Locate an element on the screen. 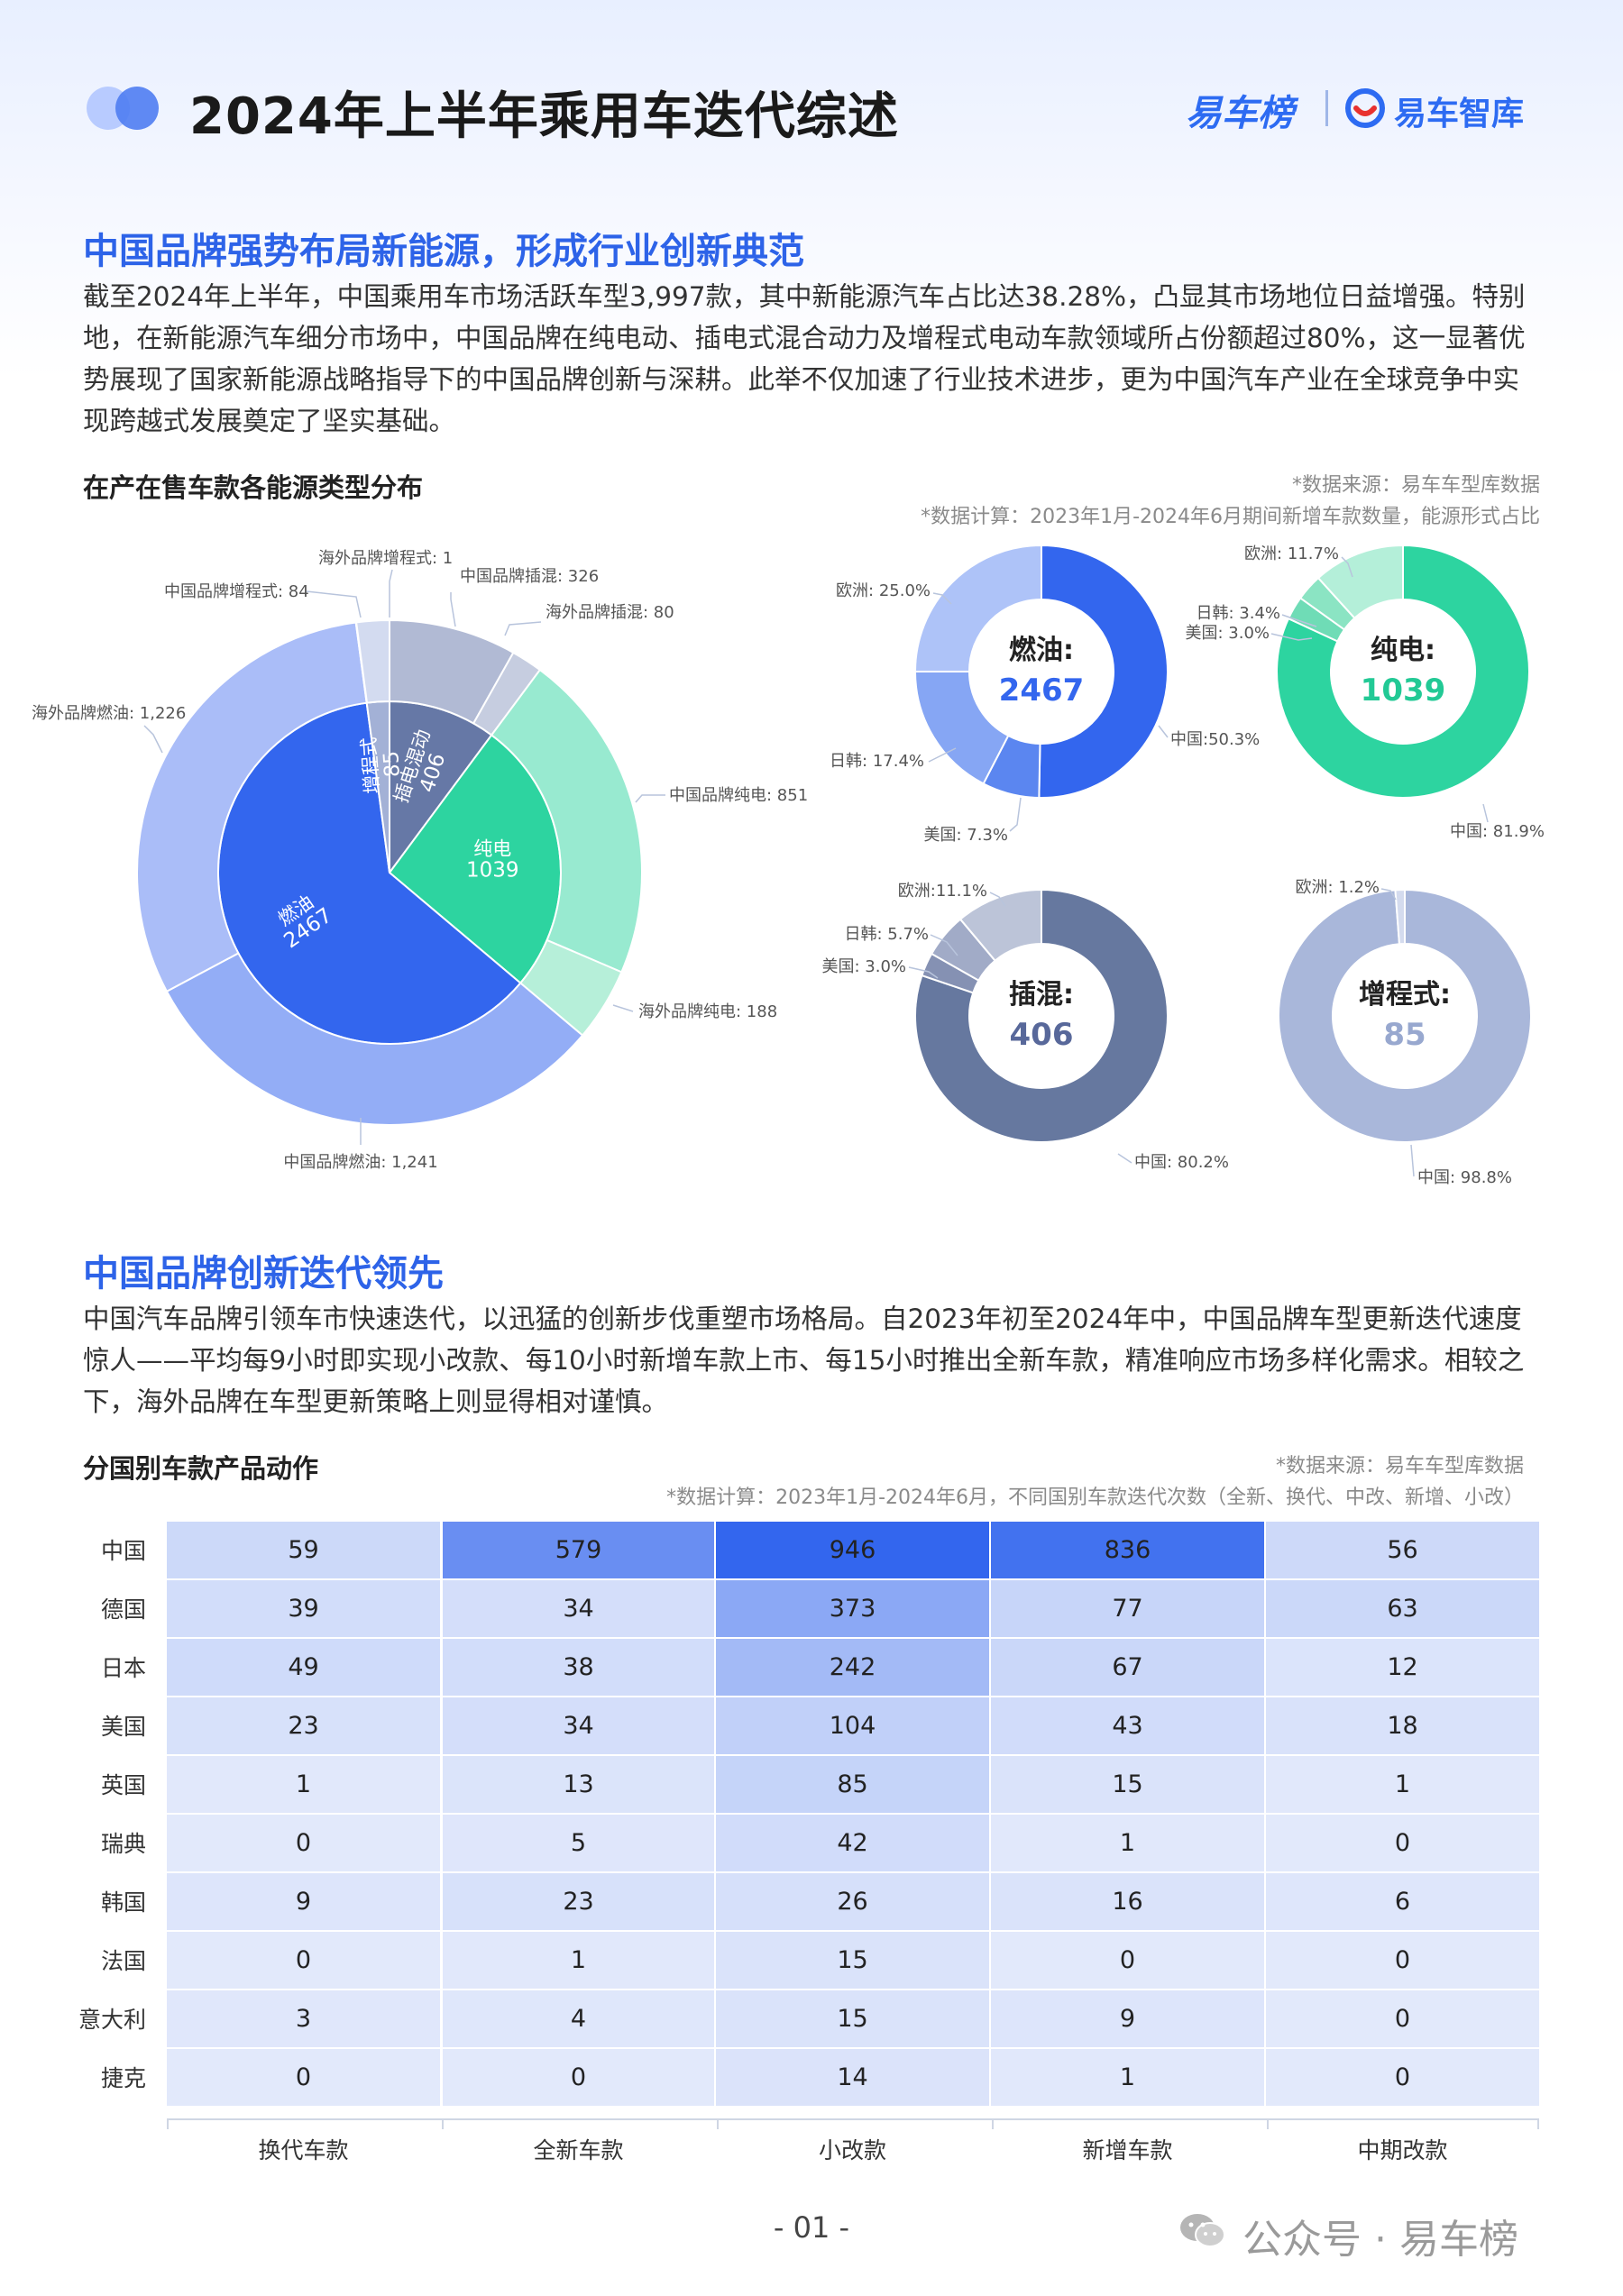 The image size is (1623, 2296). heatmap-cell: 242 is located at coordinates (852, 1667).